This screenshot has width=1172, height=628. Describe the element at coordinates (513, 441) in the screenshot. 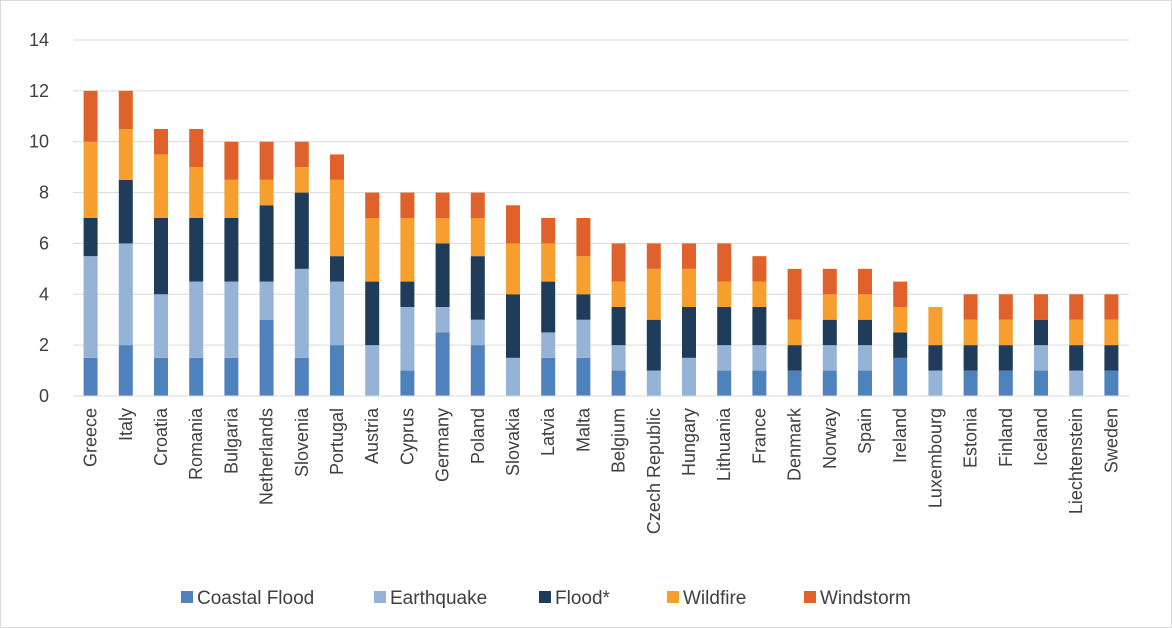

I see `x-tick-label: Slovakia` at that location.